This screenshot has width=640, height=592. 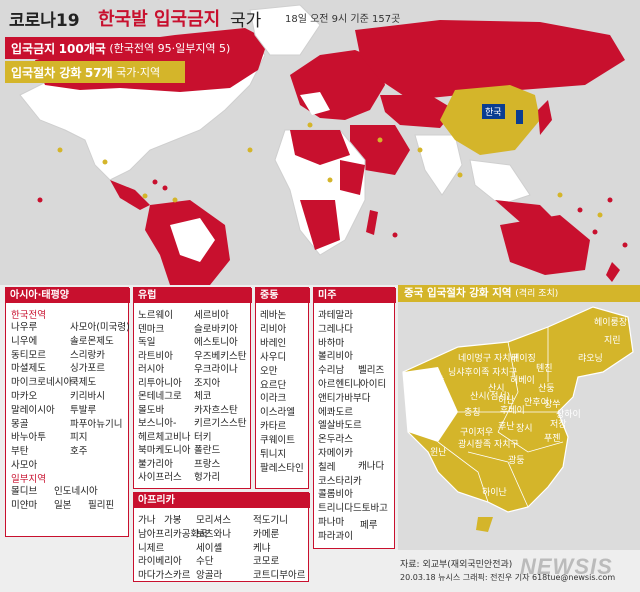 I want to click on africa-country: 앙골라, so click(x=209, y=576).